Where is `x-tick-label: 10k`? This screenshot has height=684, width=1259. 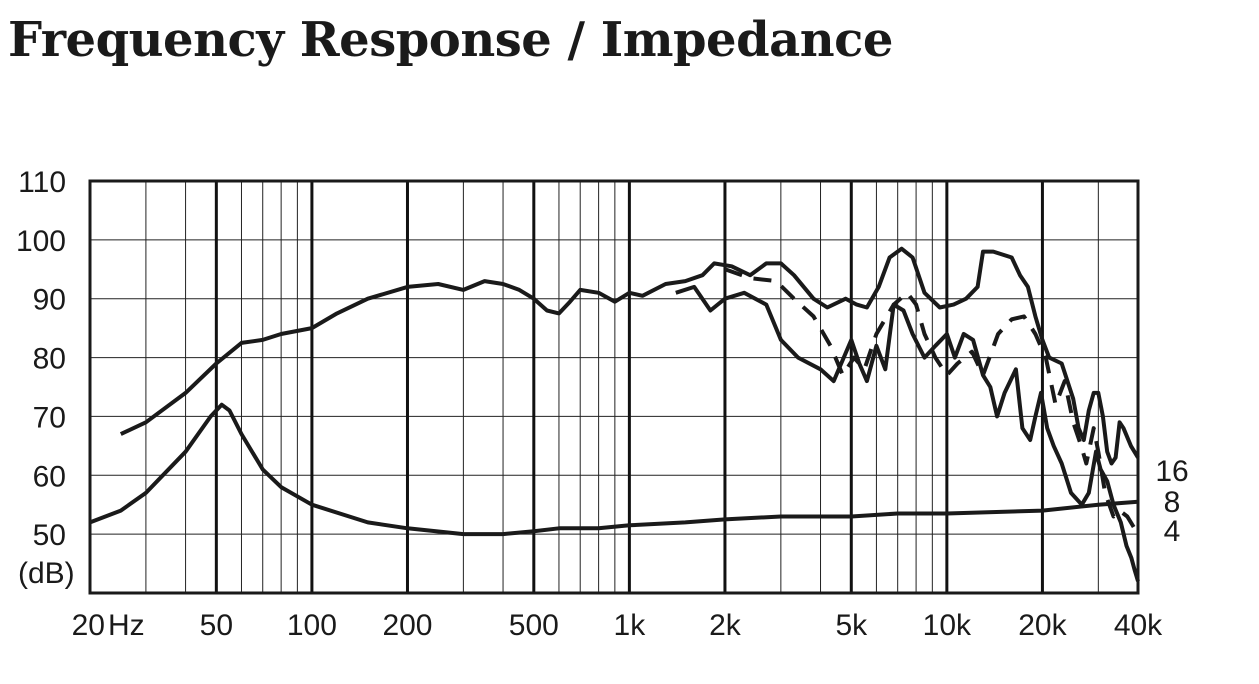
x-tick-label: 10k is located at coordinates (947, 625).